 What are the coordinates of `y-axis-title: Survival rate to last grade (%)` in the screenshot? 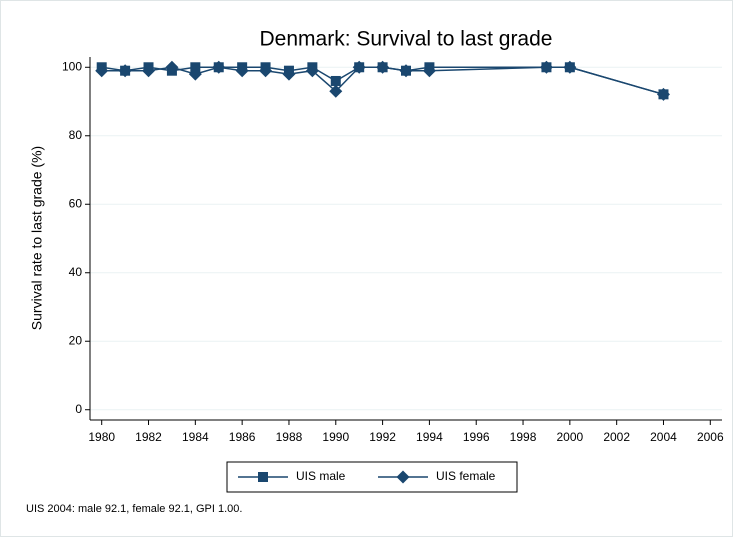 It's located at (37, 238).